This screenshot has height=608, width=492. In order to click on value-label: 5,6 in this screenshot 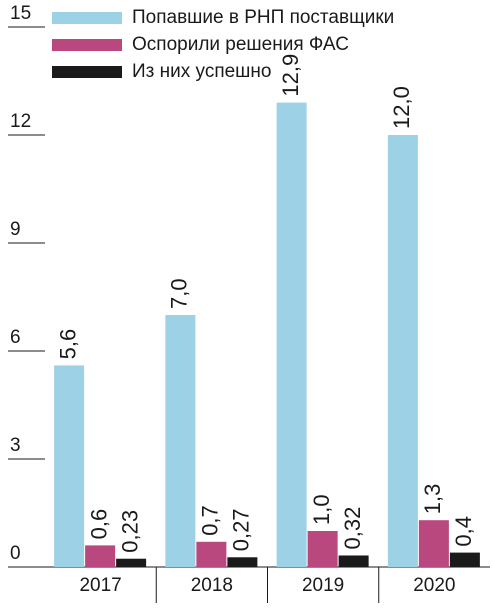, I will do `click(67, 344)`.